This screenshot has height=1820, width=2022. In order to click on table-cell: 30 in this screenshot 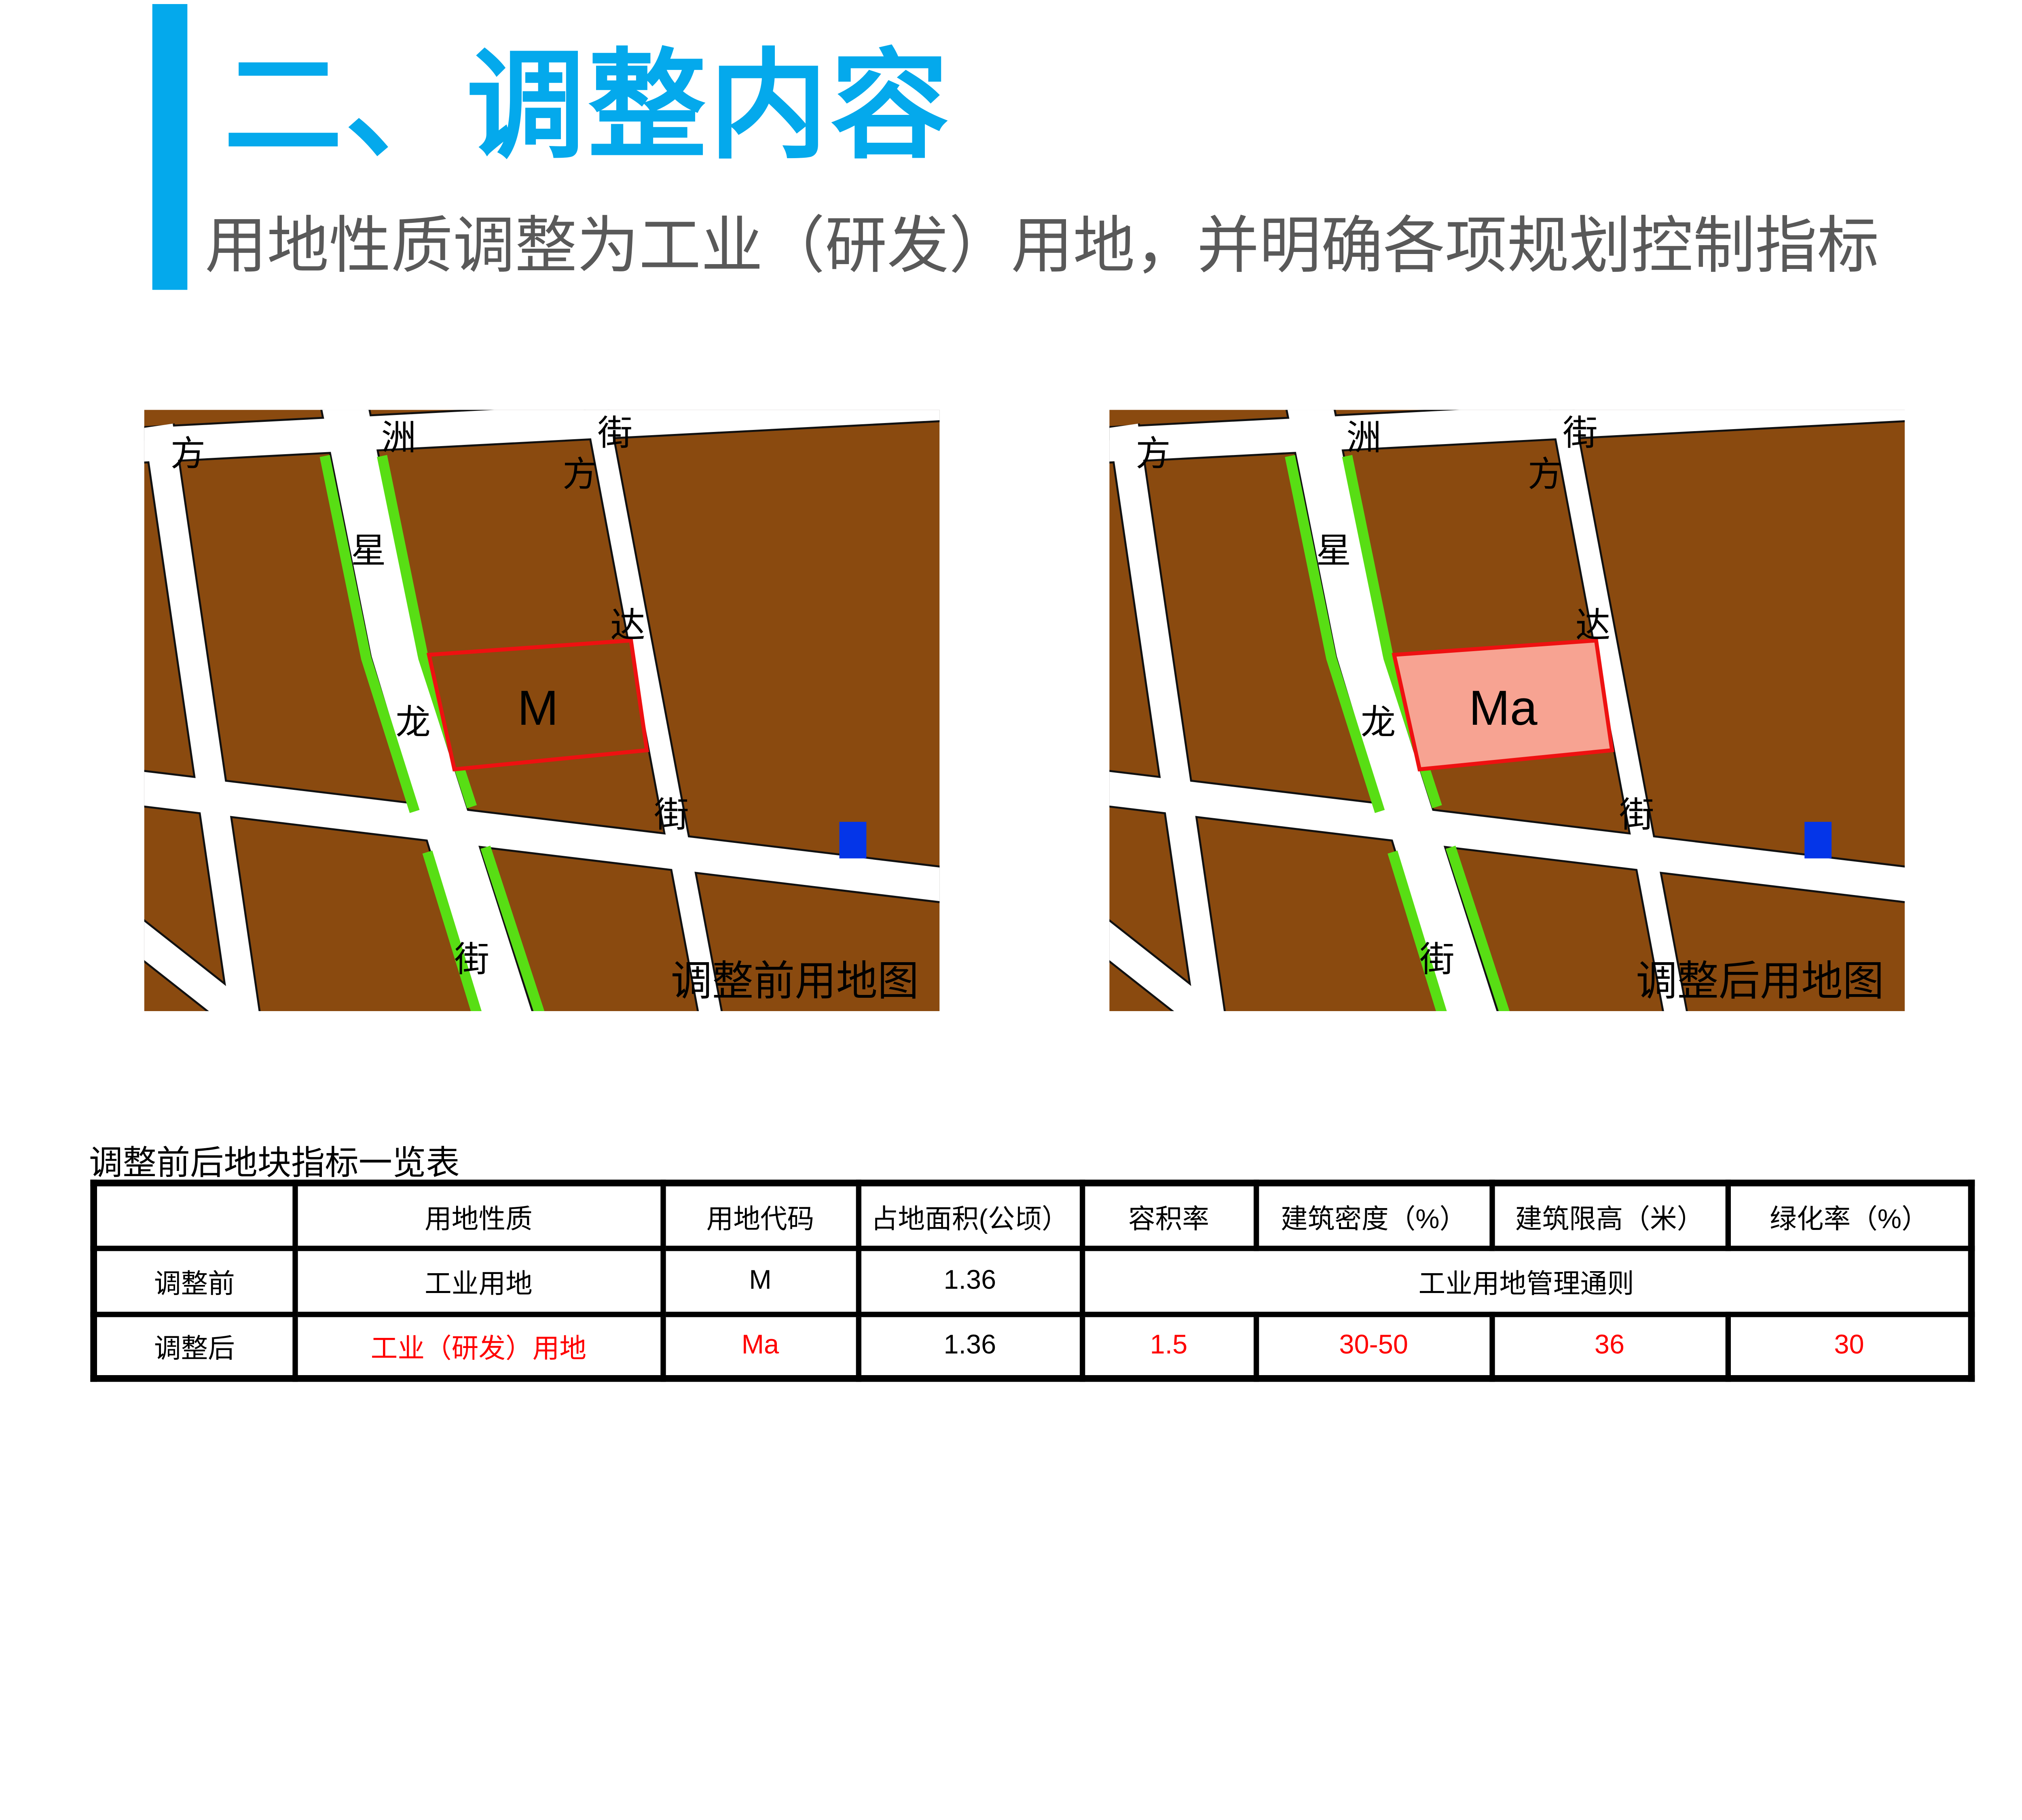, I will do `click(1849, 1347)`.